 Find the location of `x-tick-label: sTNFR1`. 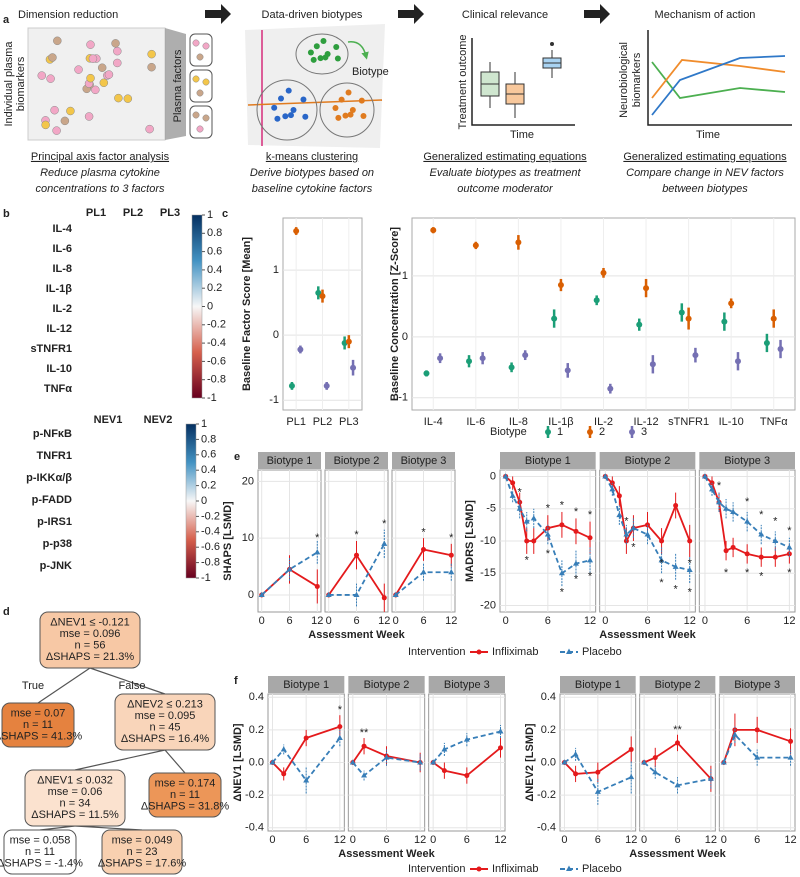

x-tick-label: sTNFR1 is located at coordinates (688, 422).